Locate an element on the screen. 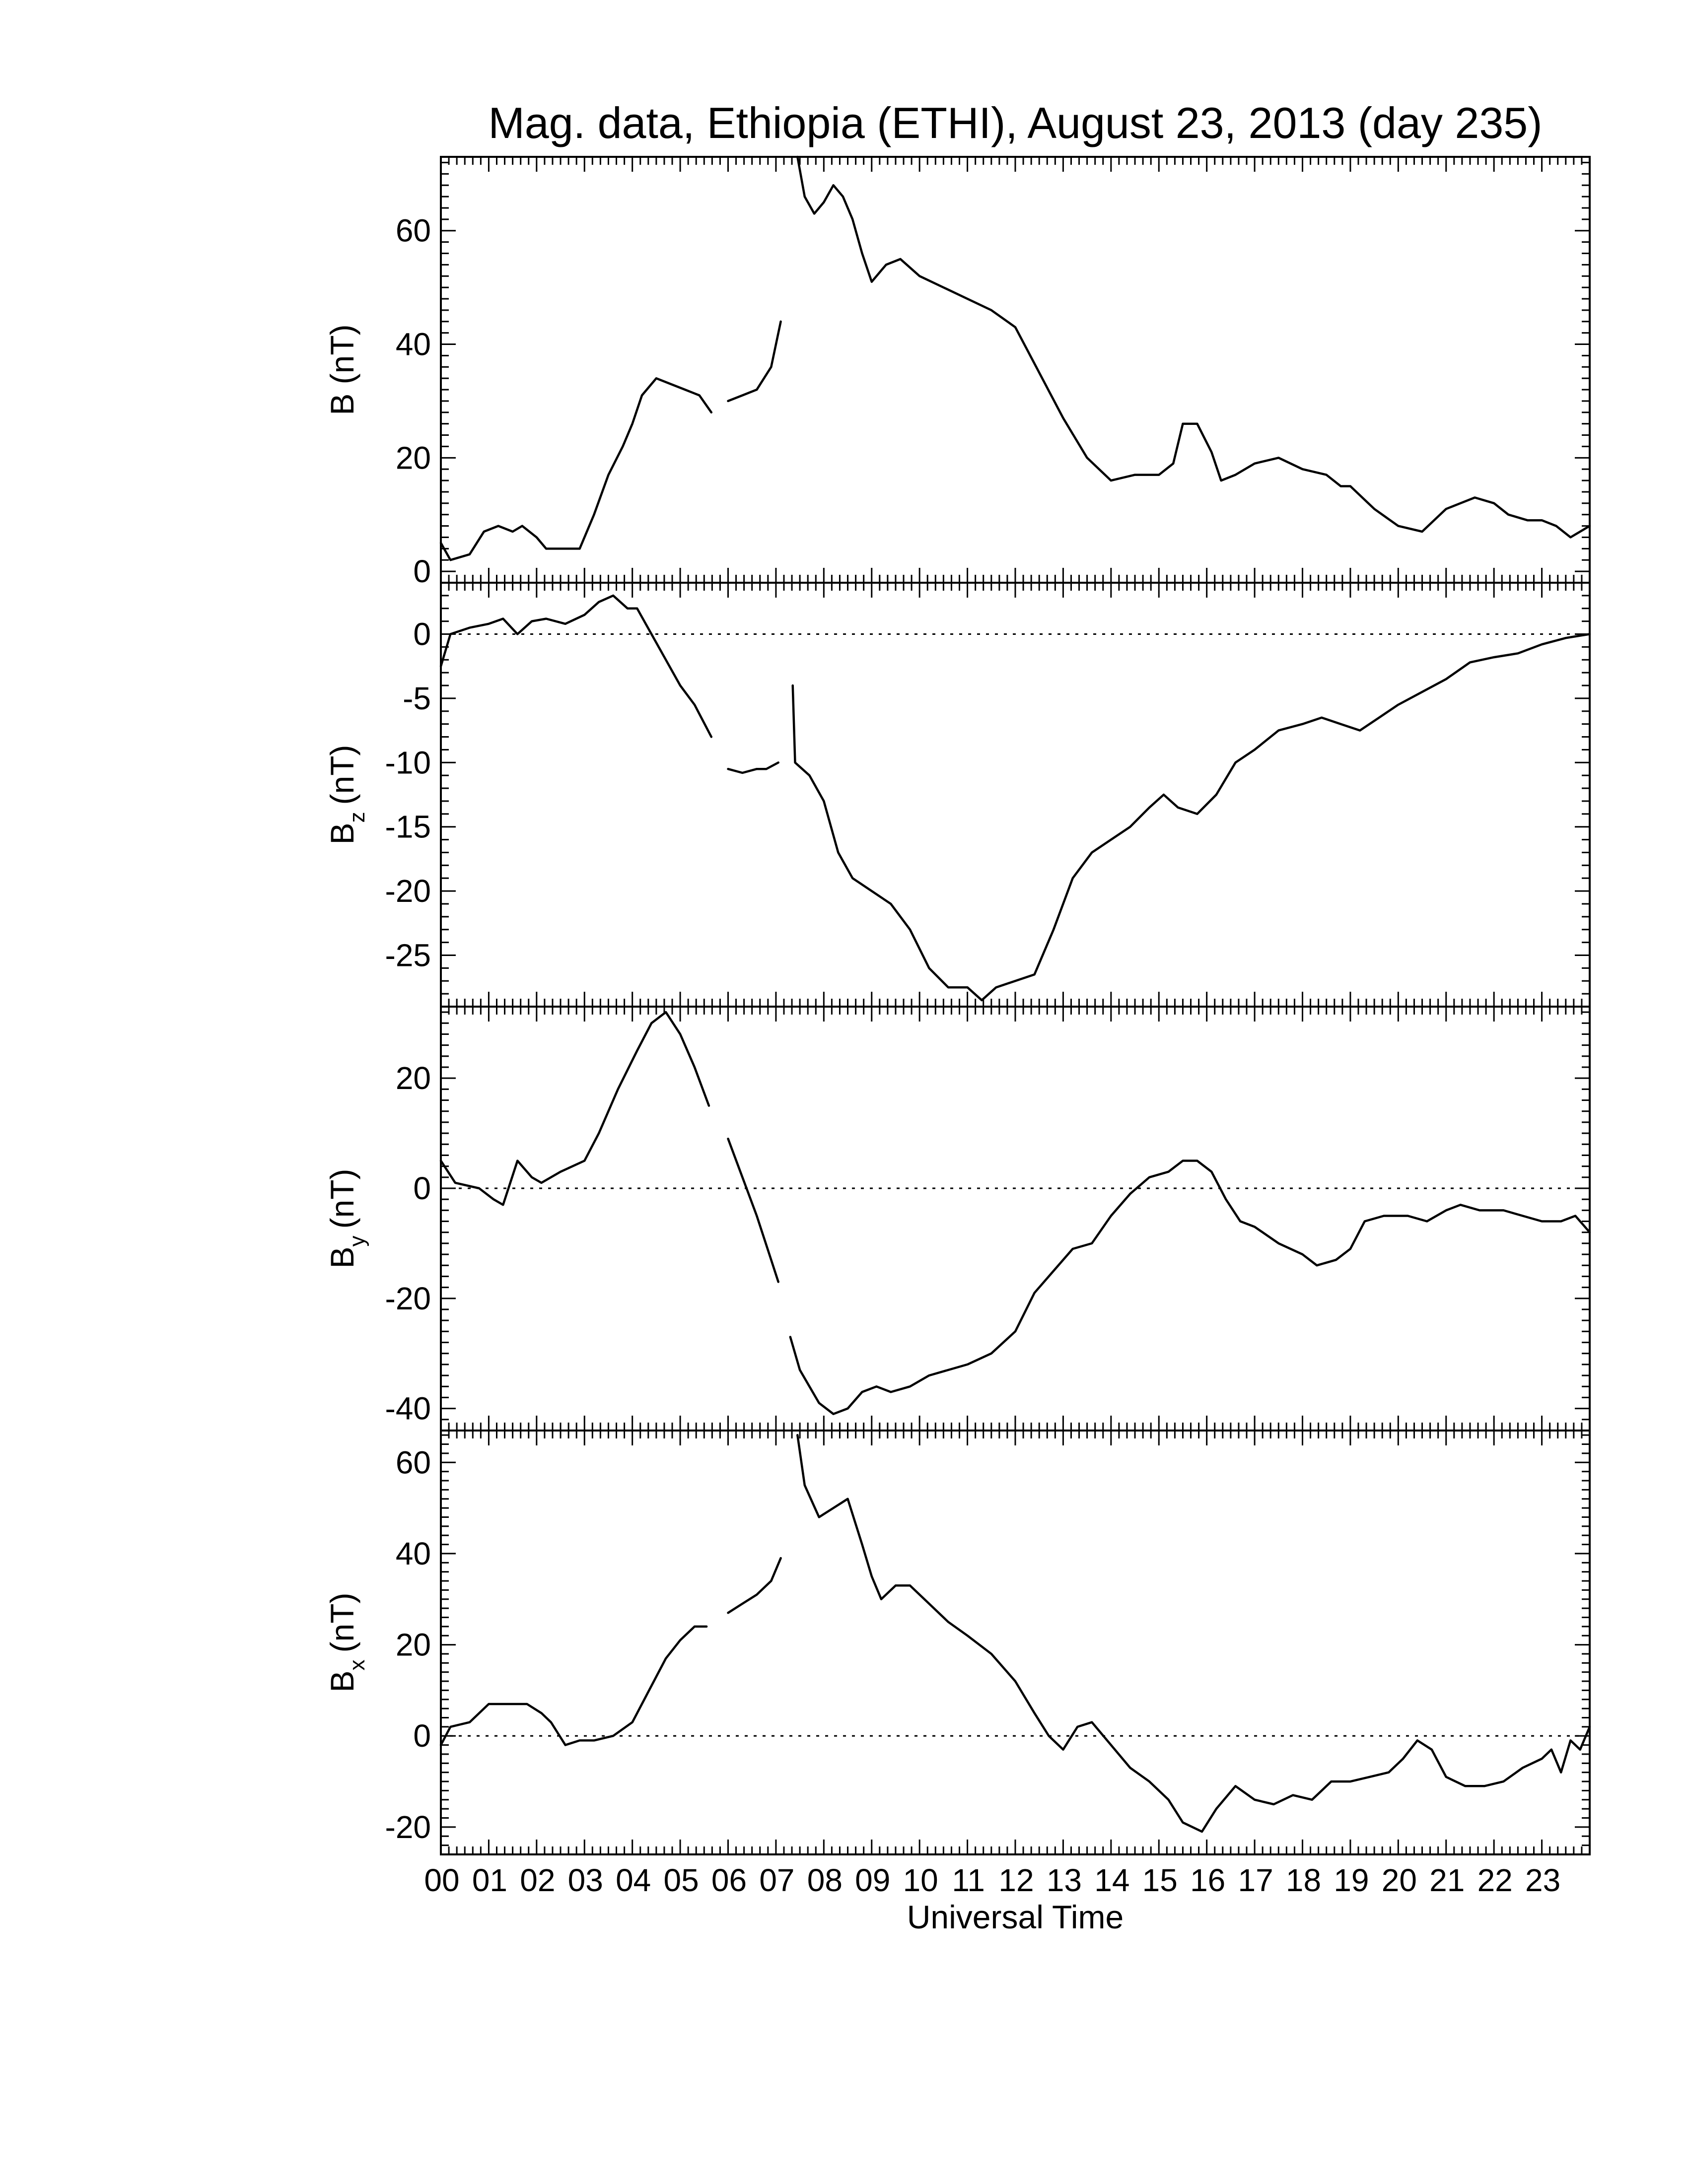  y-tick-label: -5 is located at coordinates (417, 698).